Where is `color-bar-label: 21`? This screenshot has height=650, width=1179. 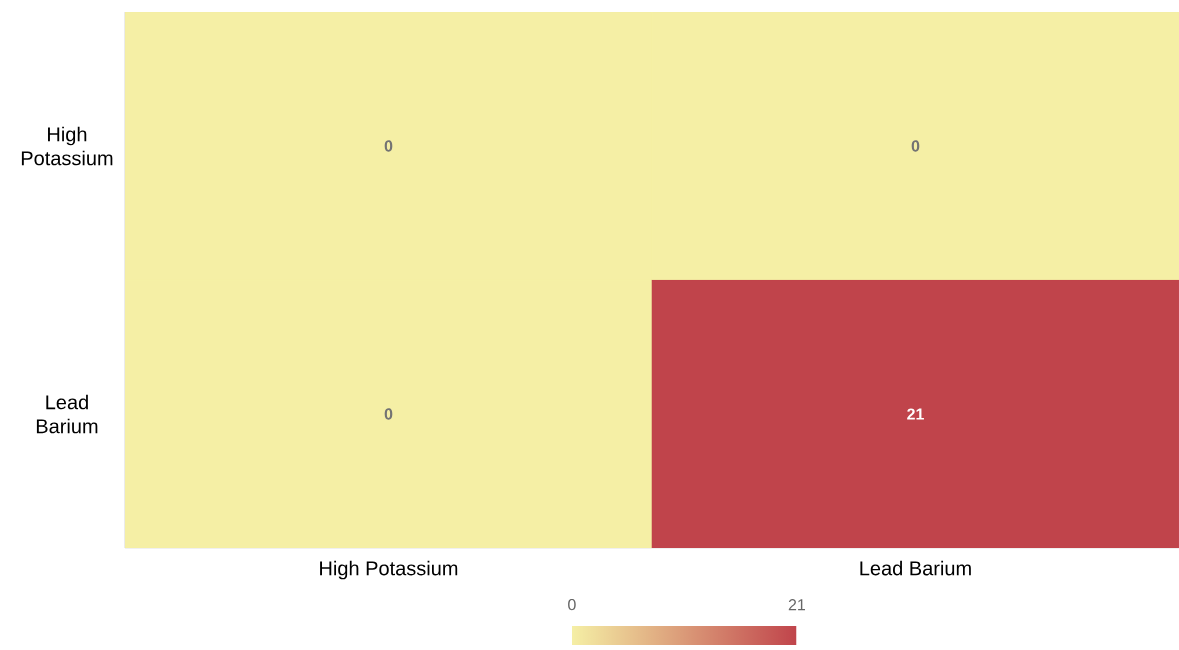 color-bar-label: 21 is located at coordinates (796, 605).